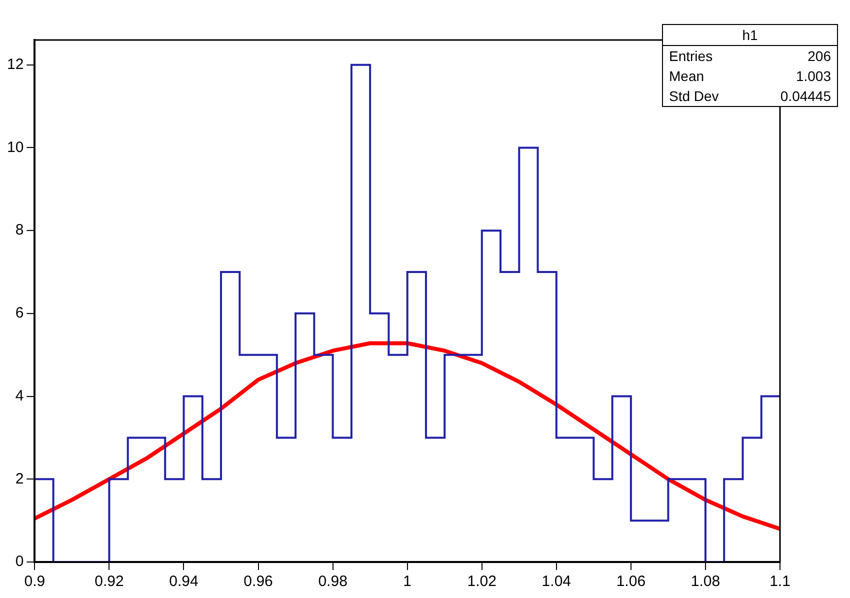  Describe the element at coordinates (19, 395) in the screenshot. I see `y-tick-label: 4` at that location.